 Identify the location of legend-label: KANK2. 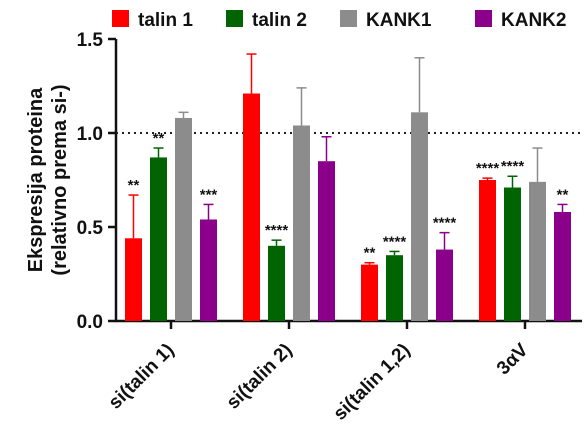
(533, 20).